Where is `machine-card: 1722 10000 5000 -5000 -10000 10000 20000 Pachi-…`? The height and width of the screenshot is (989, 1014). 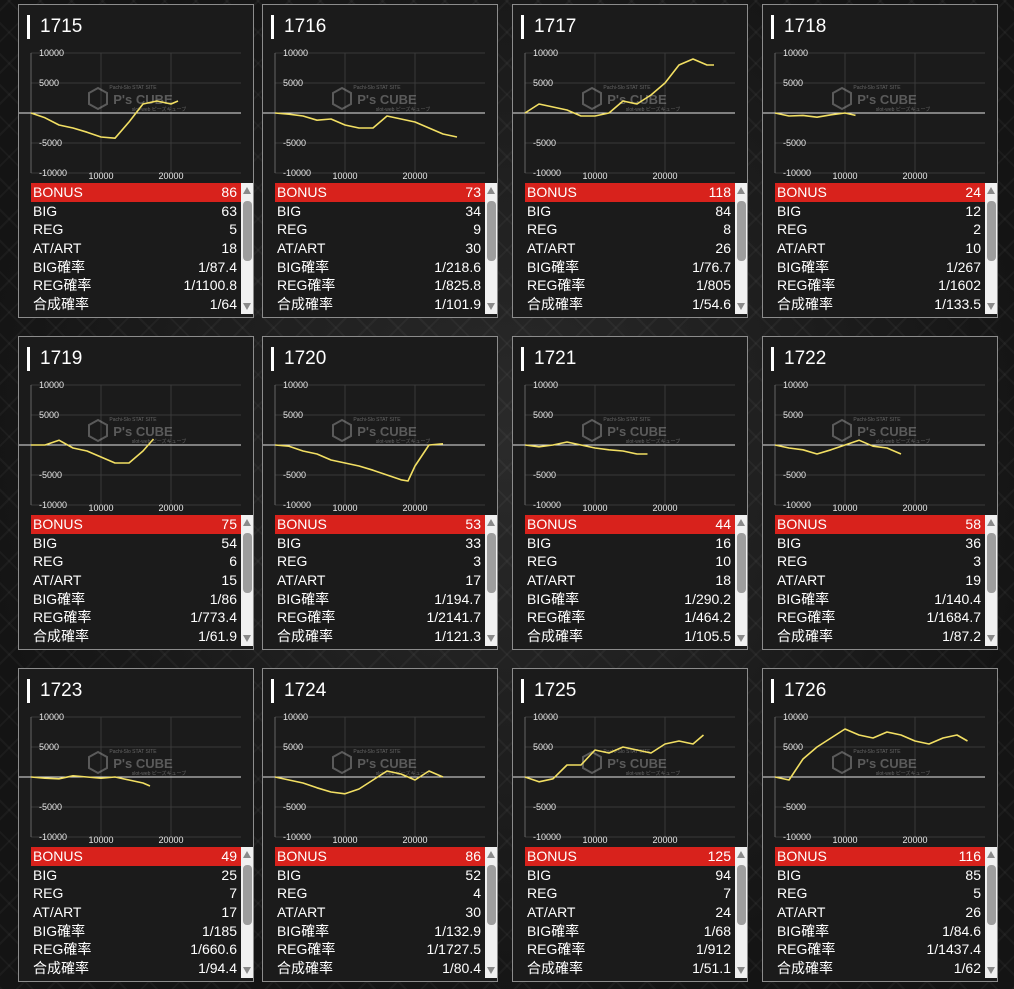 machine-card: 1722 10000 5000 -5000 -10000 10000 20000 Pachi-… is located at coordinates (880, 493).